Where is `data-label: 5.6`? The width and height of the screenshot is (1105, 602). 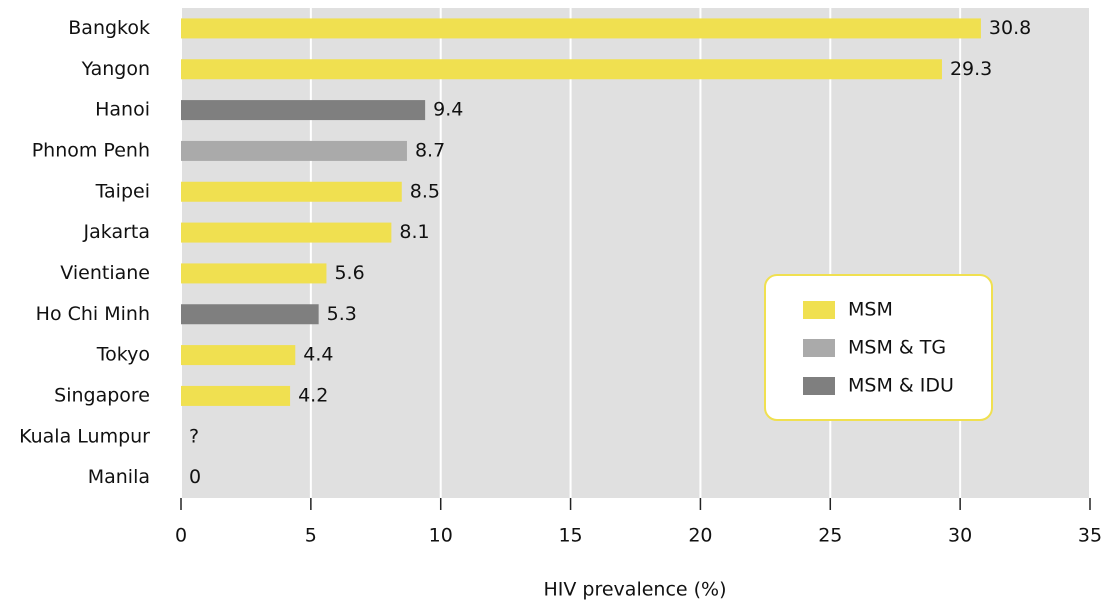 data-label: 5.6 is located at coordinates (349, 273).